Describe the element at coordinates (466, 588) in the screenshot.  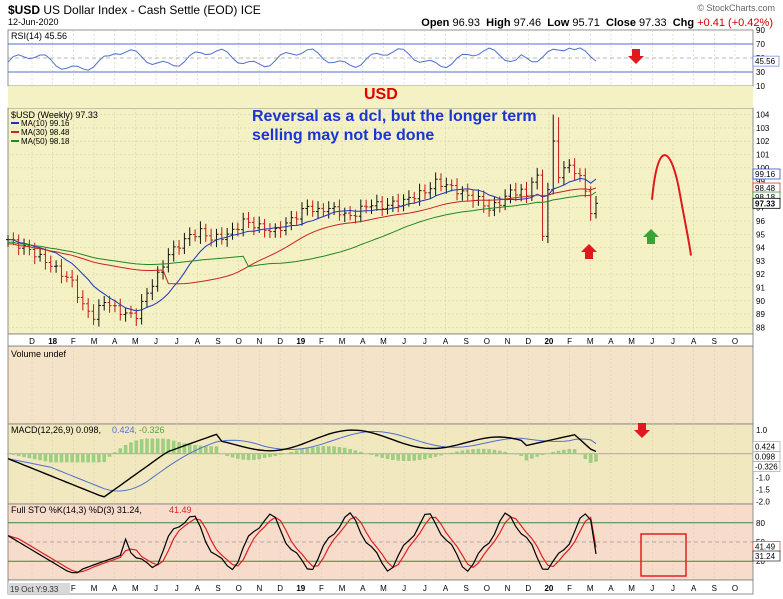
I see `x-tick-label-bottom: S` at that location.